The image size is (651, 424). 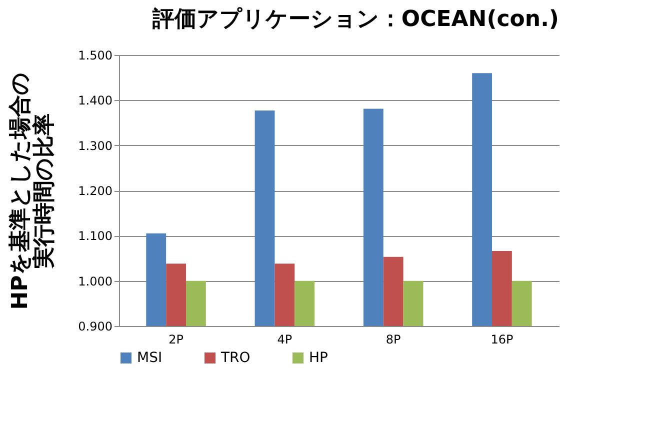 I want to click on y-tick-label: 0.900, so click(x=95, y=327).